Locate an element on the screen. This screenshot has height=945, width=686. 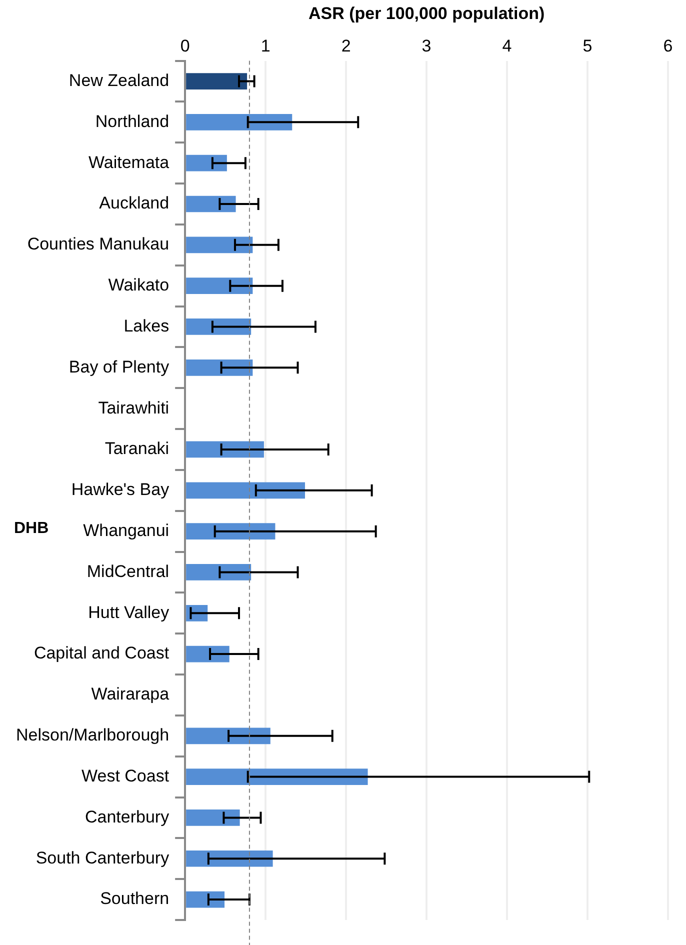
y-tick-label: Southern is located at coordinates (135, 898).